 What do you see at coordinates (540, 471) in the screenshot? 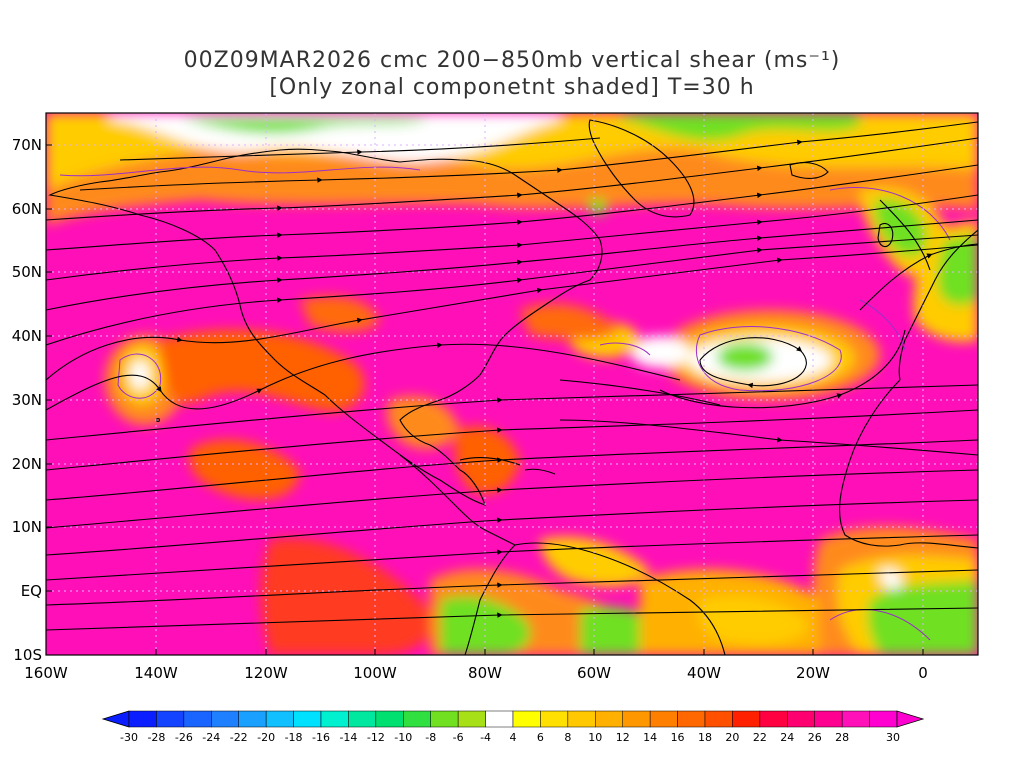
I see `hispaniola-coast` at bounding box center [540, 471].